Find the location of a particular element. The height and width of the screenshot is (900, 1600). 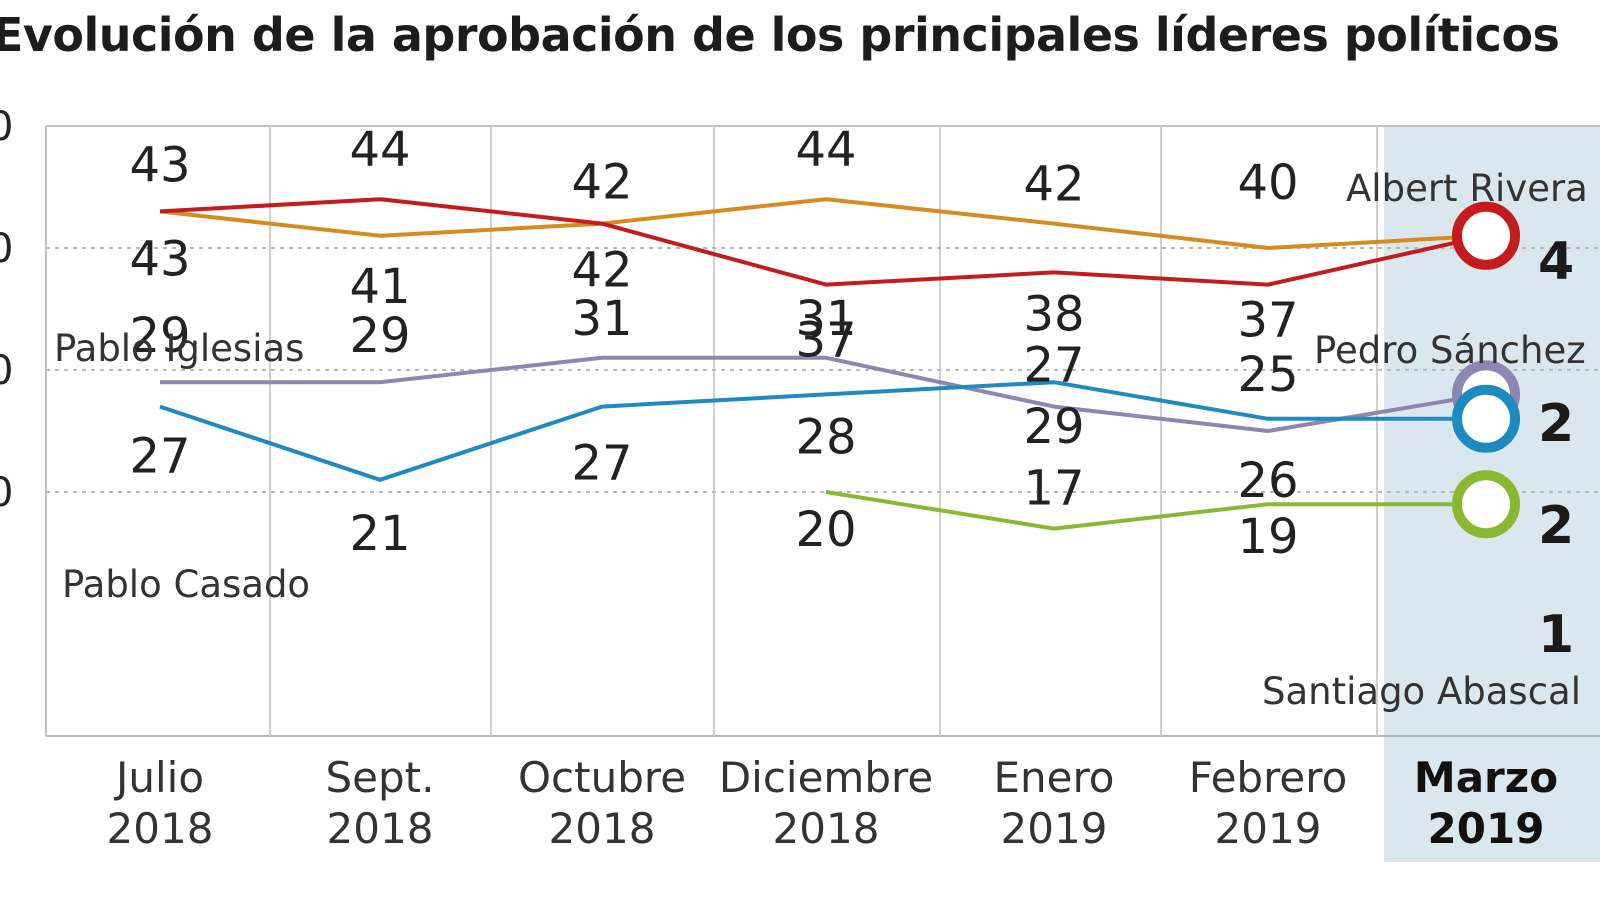

series-name-label: Pablo Iglesias is located at coordinates (179, 348).